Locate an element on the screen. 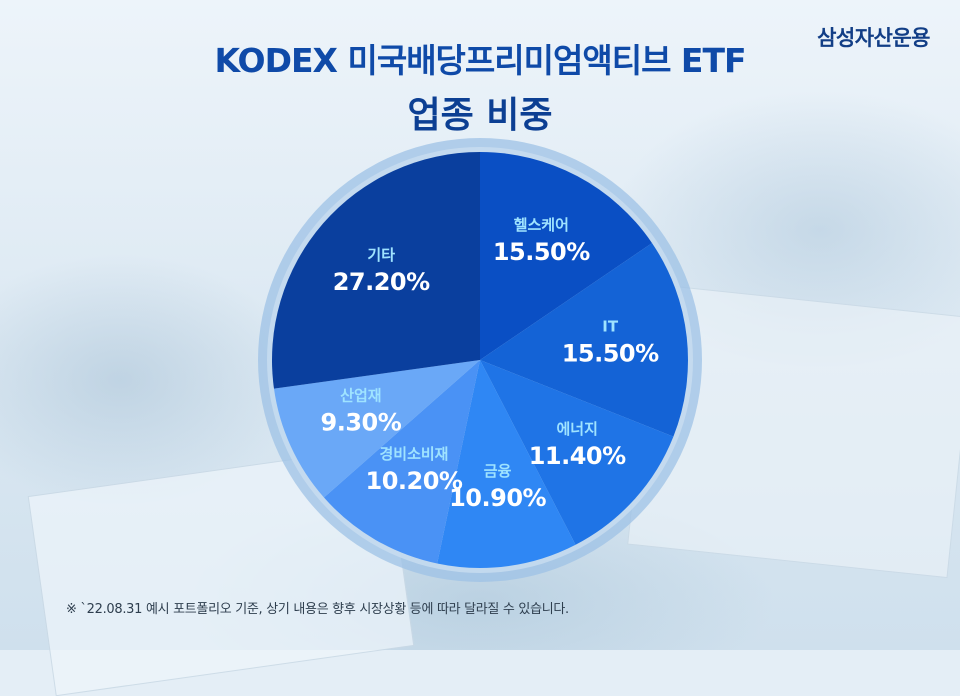 This screenshot has width=960, height=696. slice-category-label: IT is located at coordinates (610, 327).